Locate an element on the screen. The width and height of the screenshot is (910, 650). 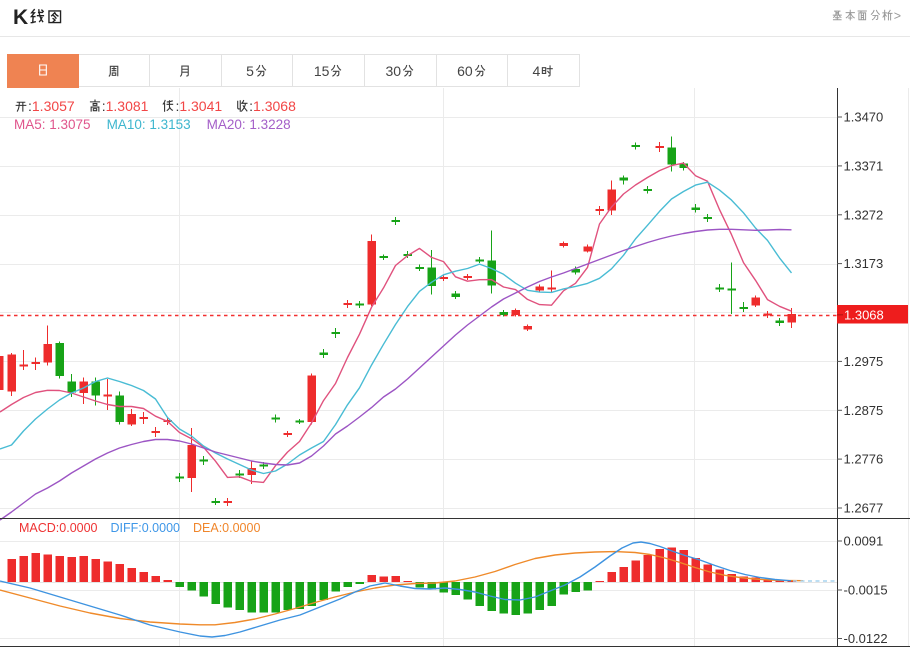
svg-text: -0.0015 is located at coordinates (866, 590).